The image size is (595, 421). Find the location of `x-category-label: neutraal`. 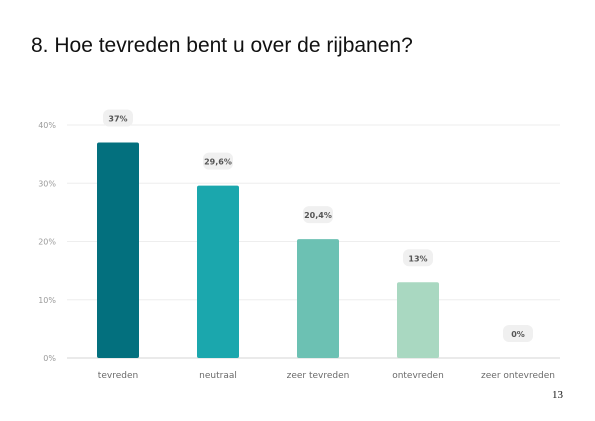

x-category-label: neutraal is located at coordinates (218, 376).